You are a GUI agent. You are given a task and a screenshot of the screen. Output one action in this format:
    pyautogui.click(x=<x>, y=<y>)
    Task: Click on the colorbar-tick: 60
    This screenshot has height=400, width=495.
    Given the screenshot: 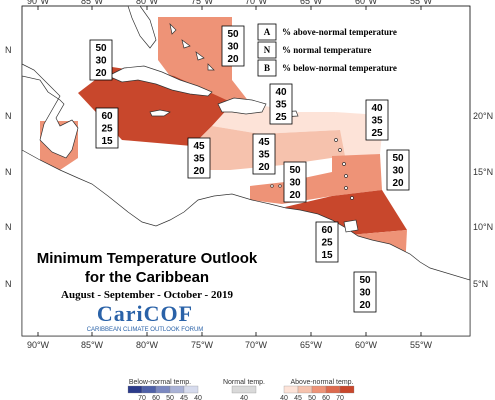 What is the action you would take?
    pyautogui.click(x=326, y=397)
    